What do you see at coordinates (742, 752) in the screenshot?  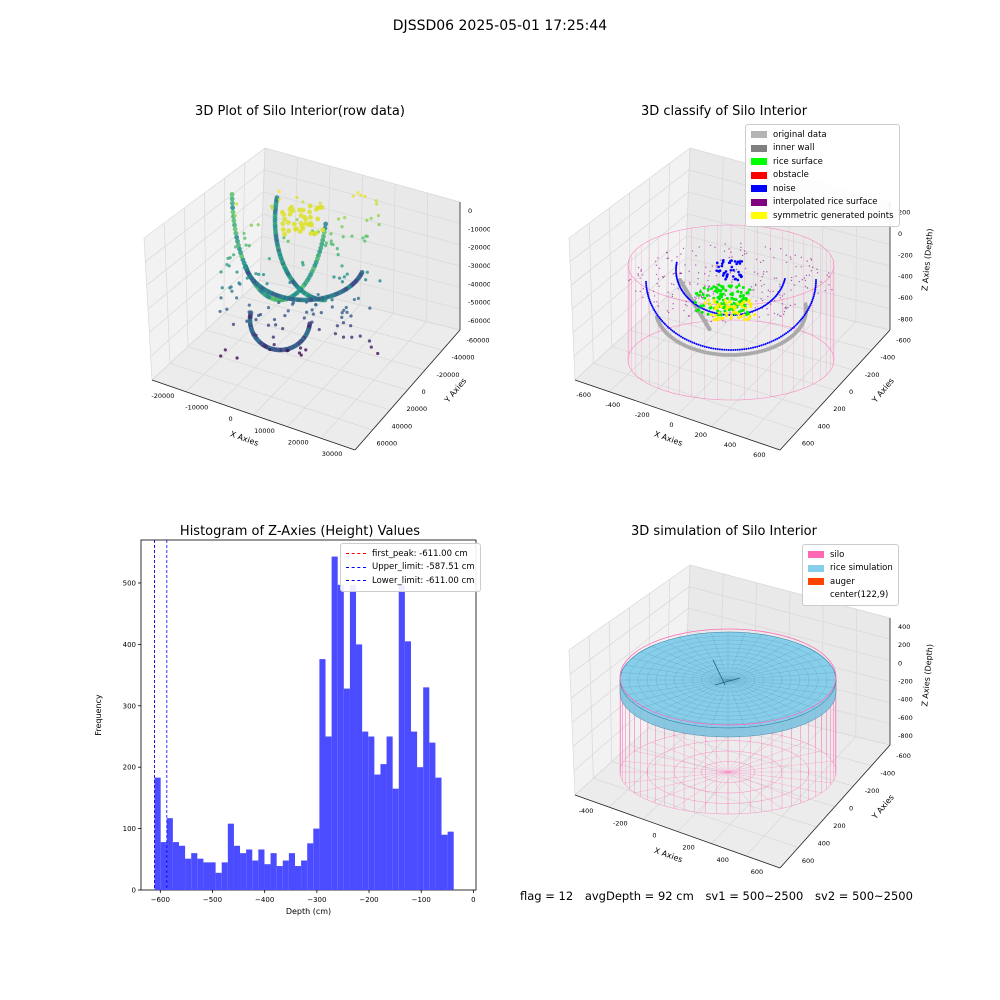 I see `p4-silo-floor-spoke` at bounding box center [742, 752].